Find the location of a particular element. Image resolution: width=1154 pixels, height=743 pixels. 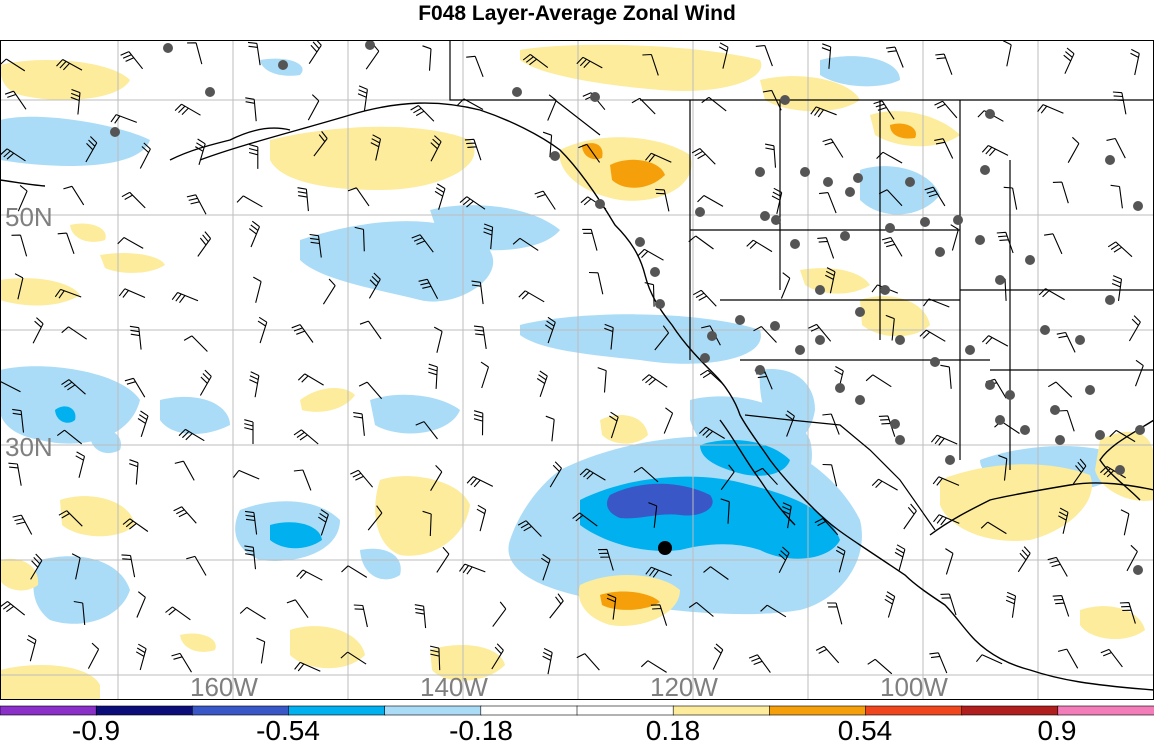

lon-label-100w: 100W is located at coordinates (914, 686).